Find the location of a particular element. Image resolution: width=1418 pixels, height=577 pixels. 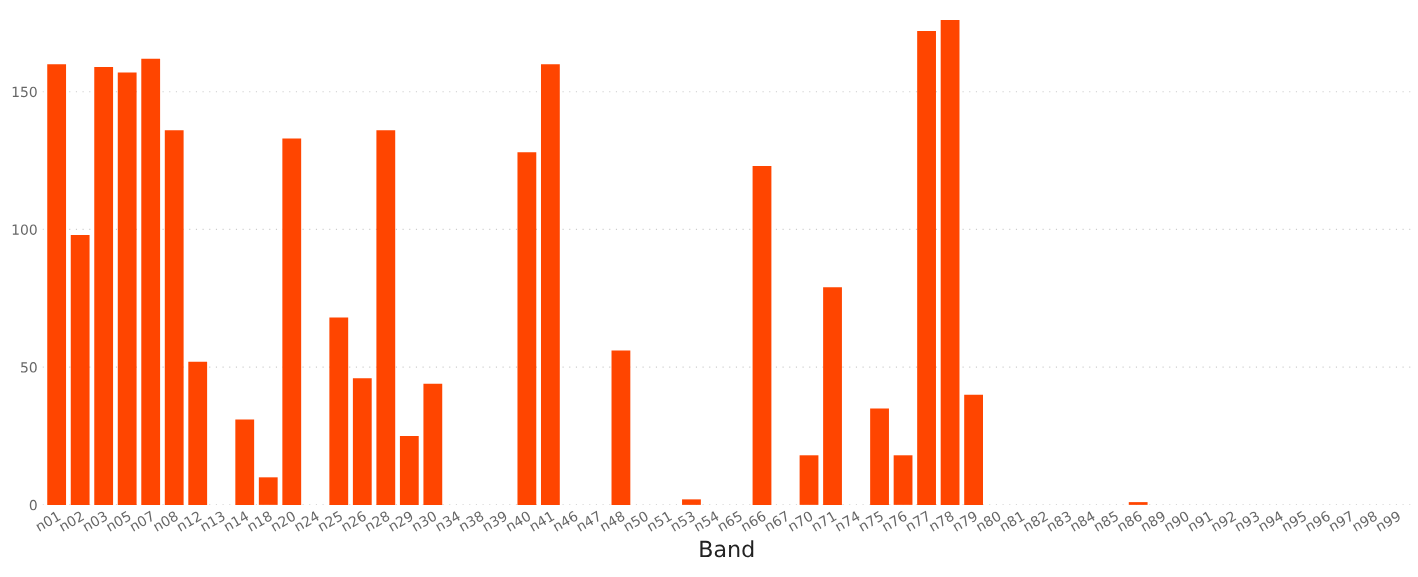

x-tick-label: n08 is located at coordinates (165, 521).